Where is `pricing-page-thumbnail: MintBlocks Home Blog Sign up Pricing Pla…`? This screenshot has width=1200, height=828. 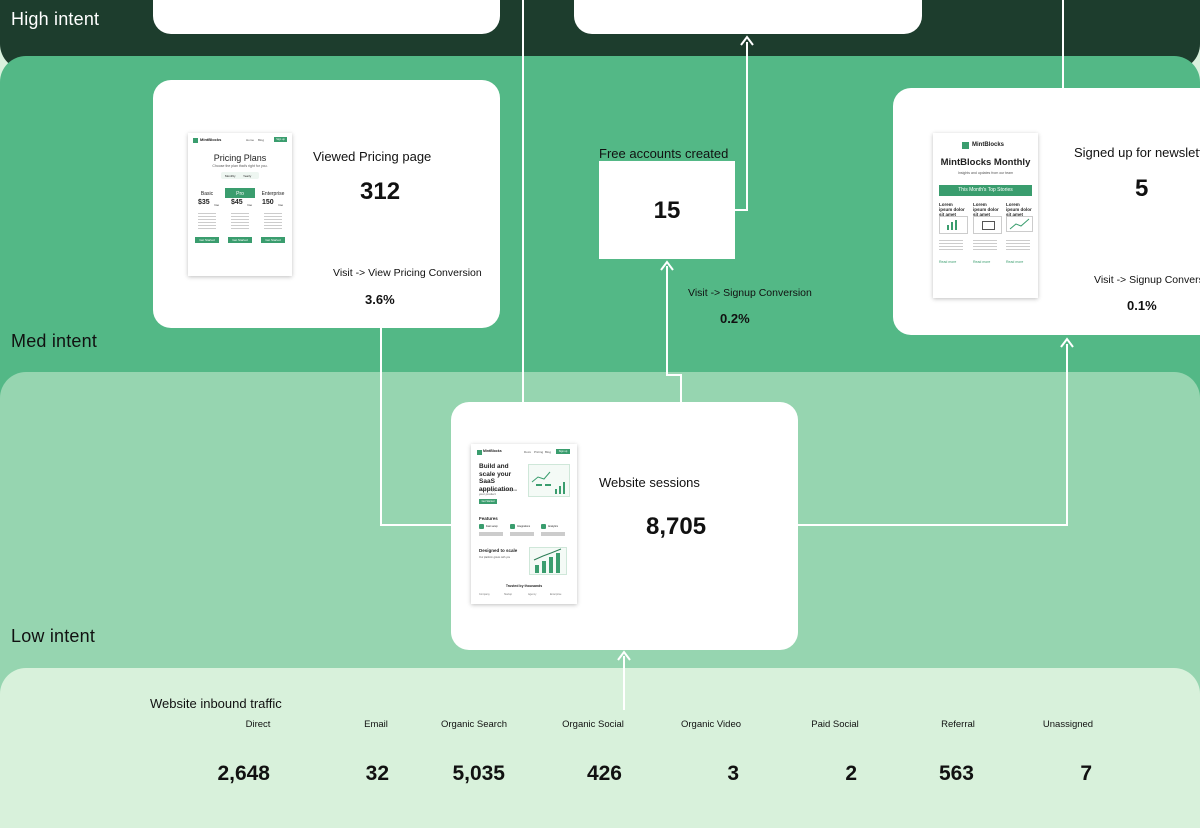
pricing-page-thumbnail: MintBlocks Home Blog Sign up Pricing Pla… is located at coordinates (240, 204).